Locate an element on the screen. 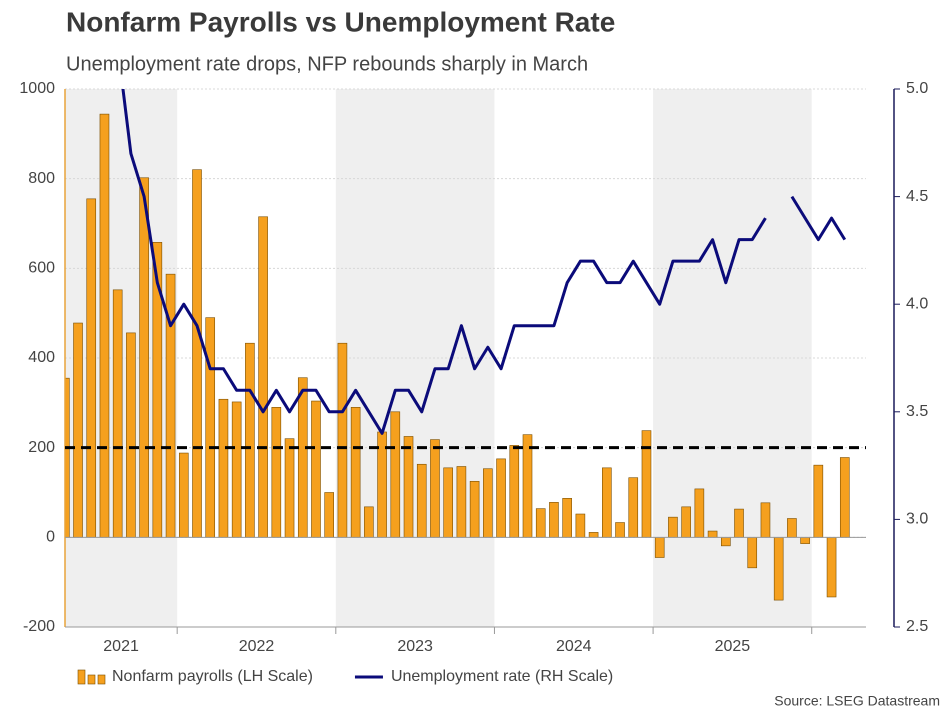 The height and width of the screenshot is (714, 952). x-tick-label: 2022 is located at coordinates (257, 646).